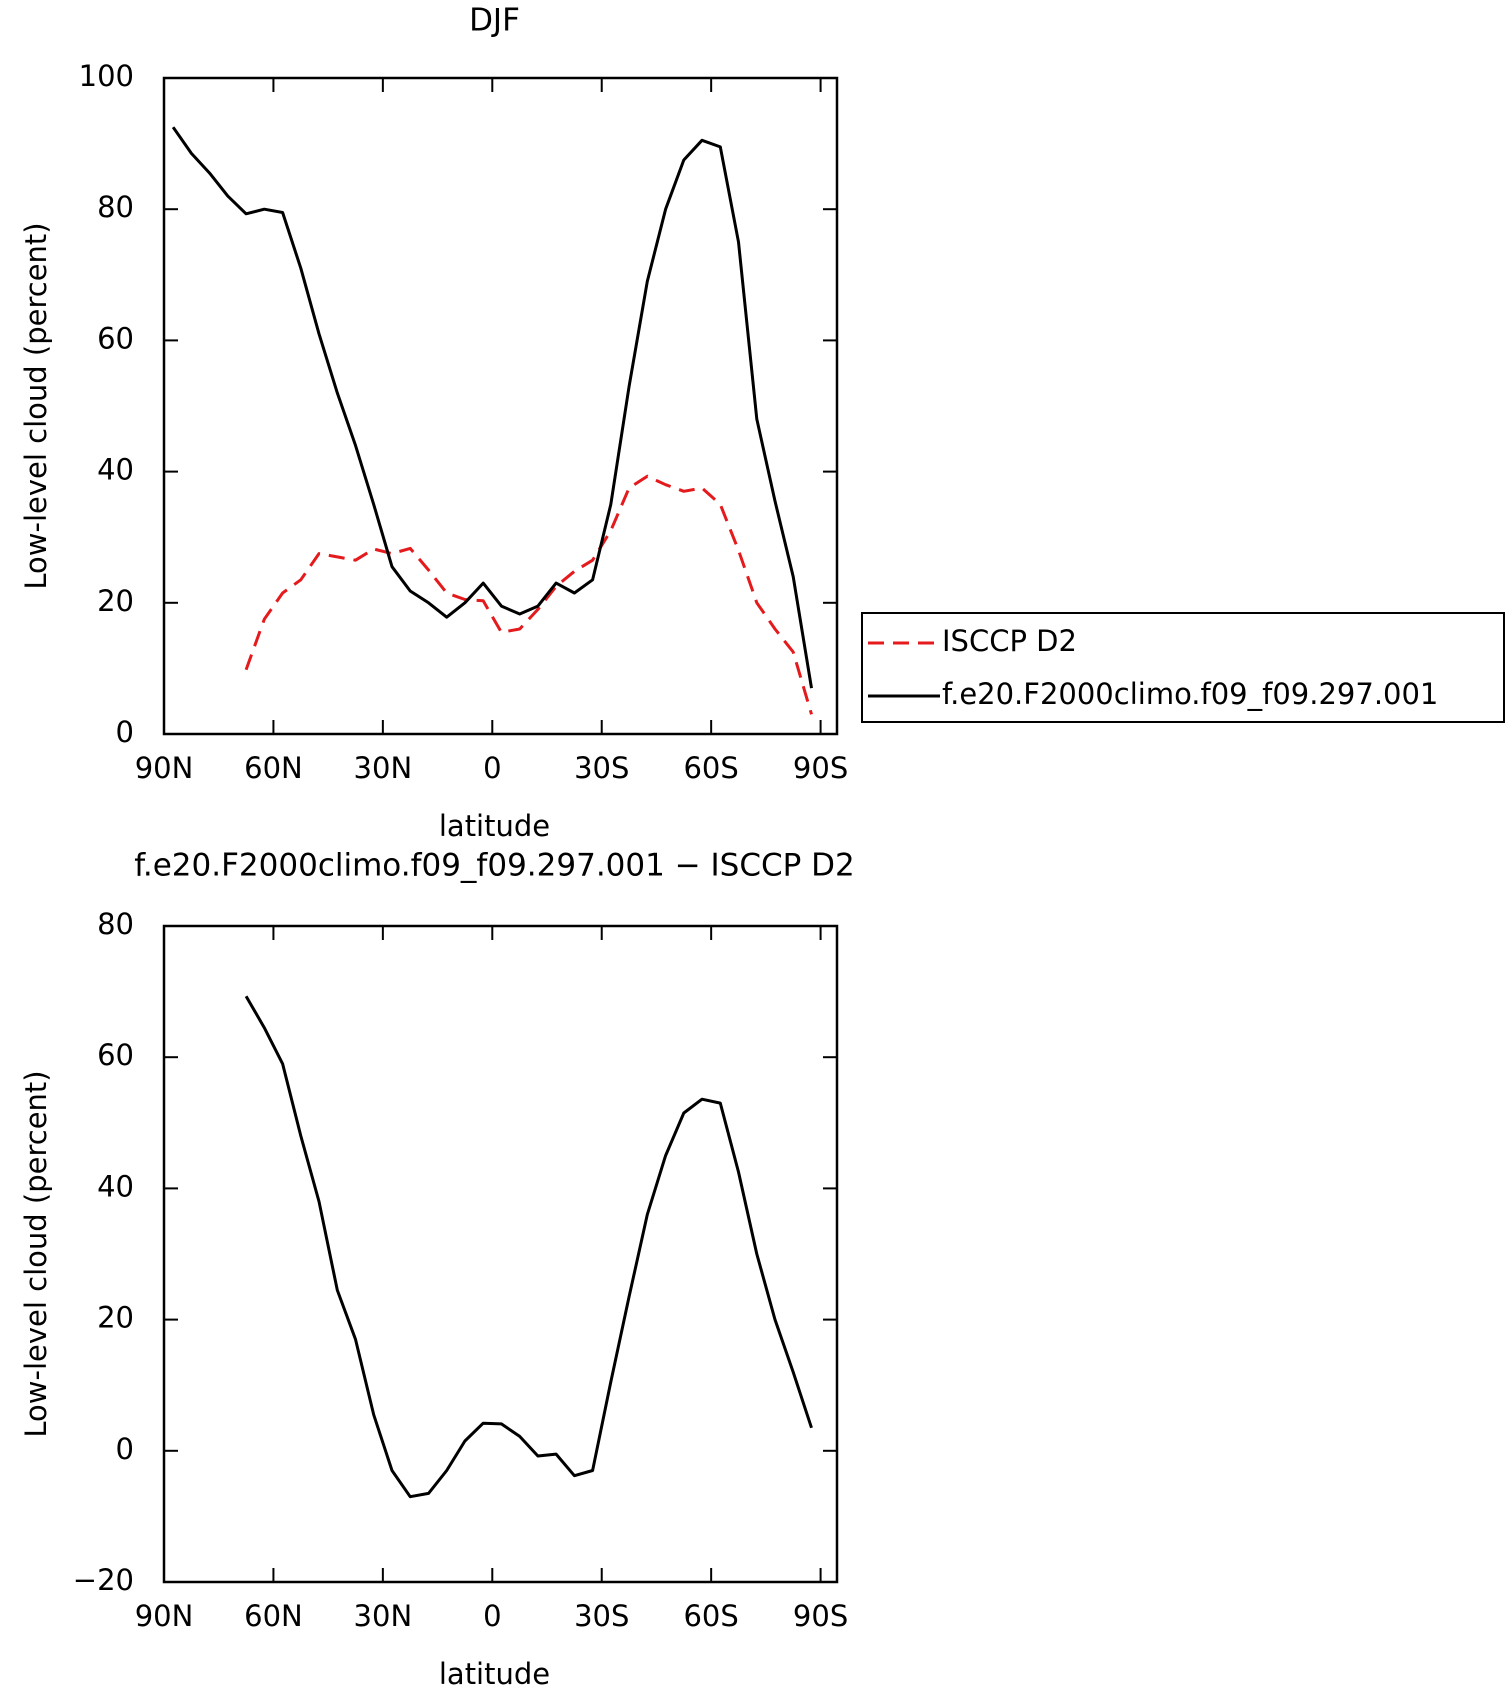 Image resolution: width=1512 pixels, height=1693 pixels. I want to click on y-tick-label: −20, so click(103, 1580).